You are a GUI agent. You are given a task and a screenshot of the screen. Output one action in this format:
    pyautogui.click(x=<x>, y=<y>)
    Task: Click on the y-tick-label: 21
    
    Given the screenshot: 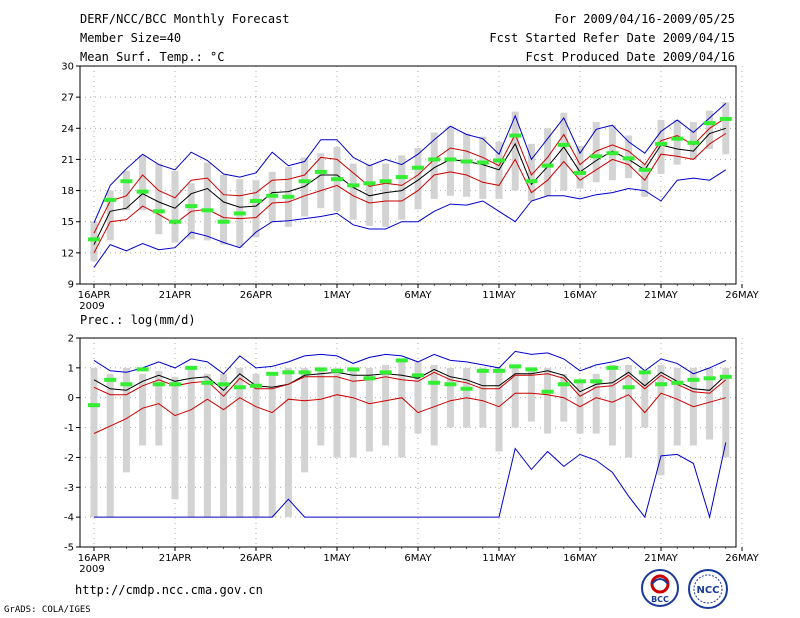 What is the action you would take?
    pyautogui.click(x=67, y=160)
    